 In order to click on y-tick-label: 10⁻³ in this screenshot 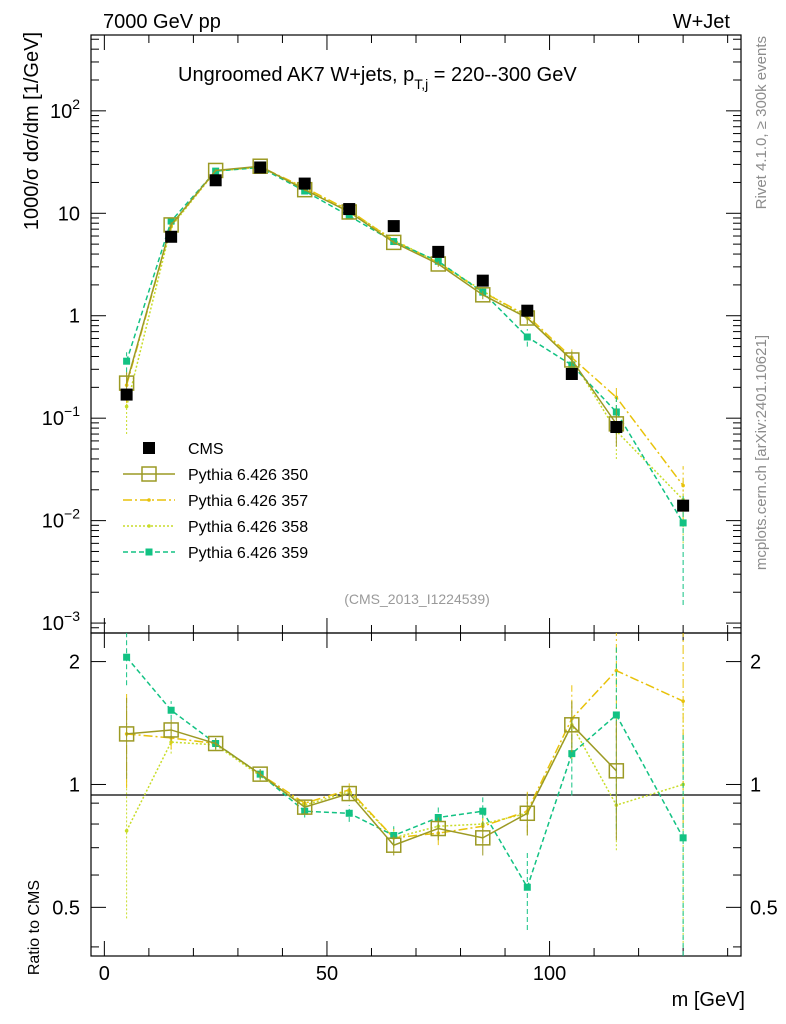, I will do `click(61, 621)`.